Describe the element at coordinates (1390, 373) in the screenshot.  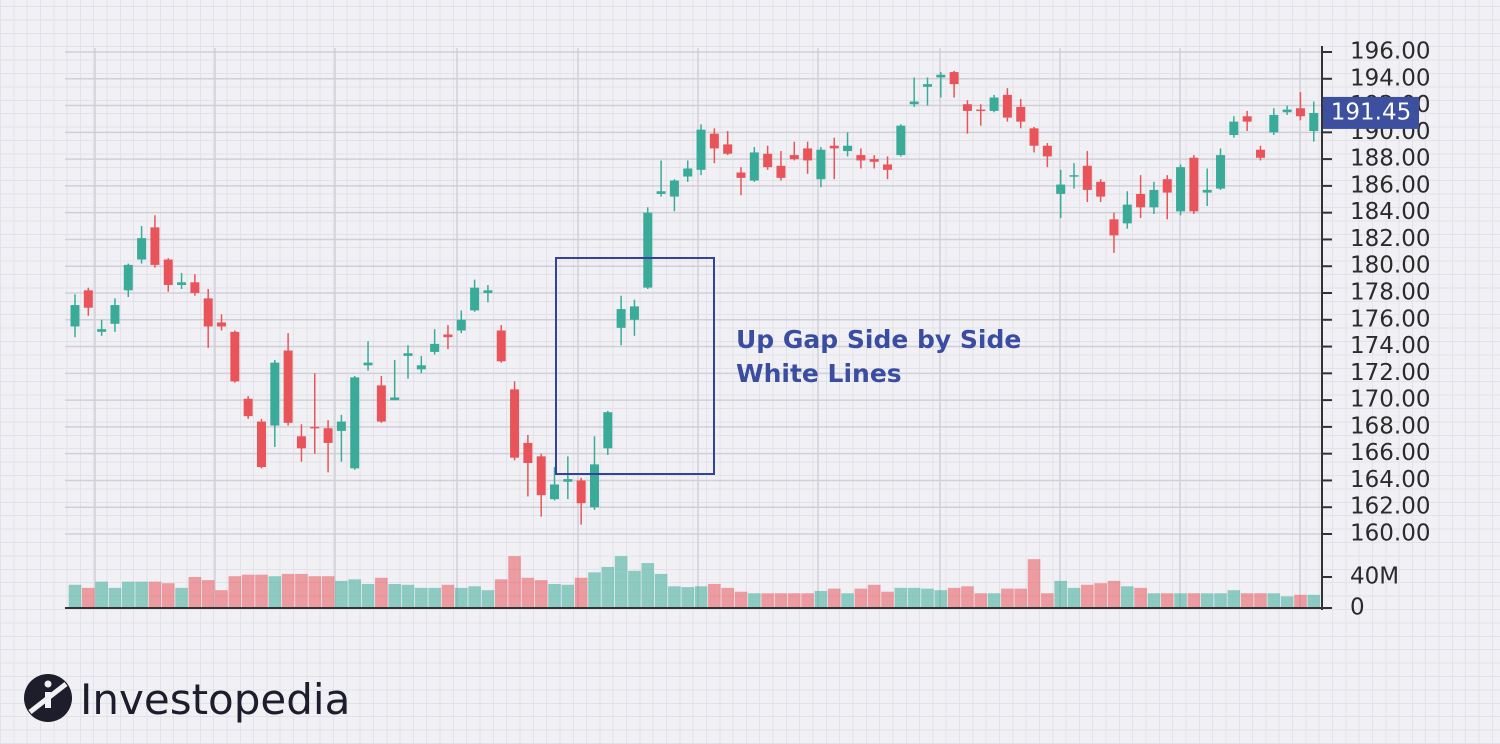
I see `y-tick-label: 172.00` at that location.